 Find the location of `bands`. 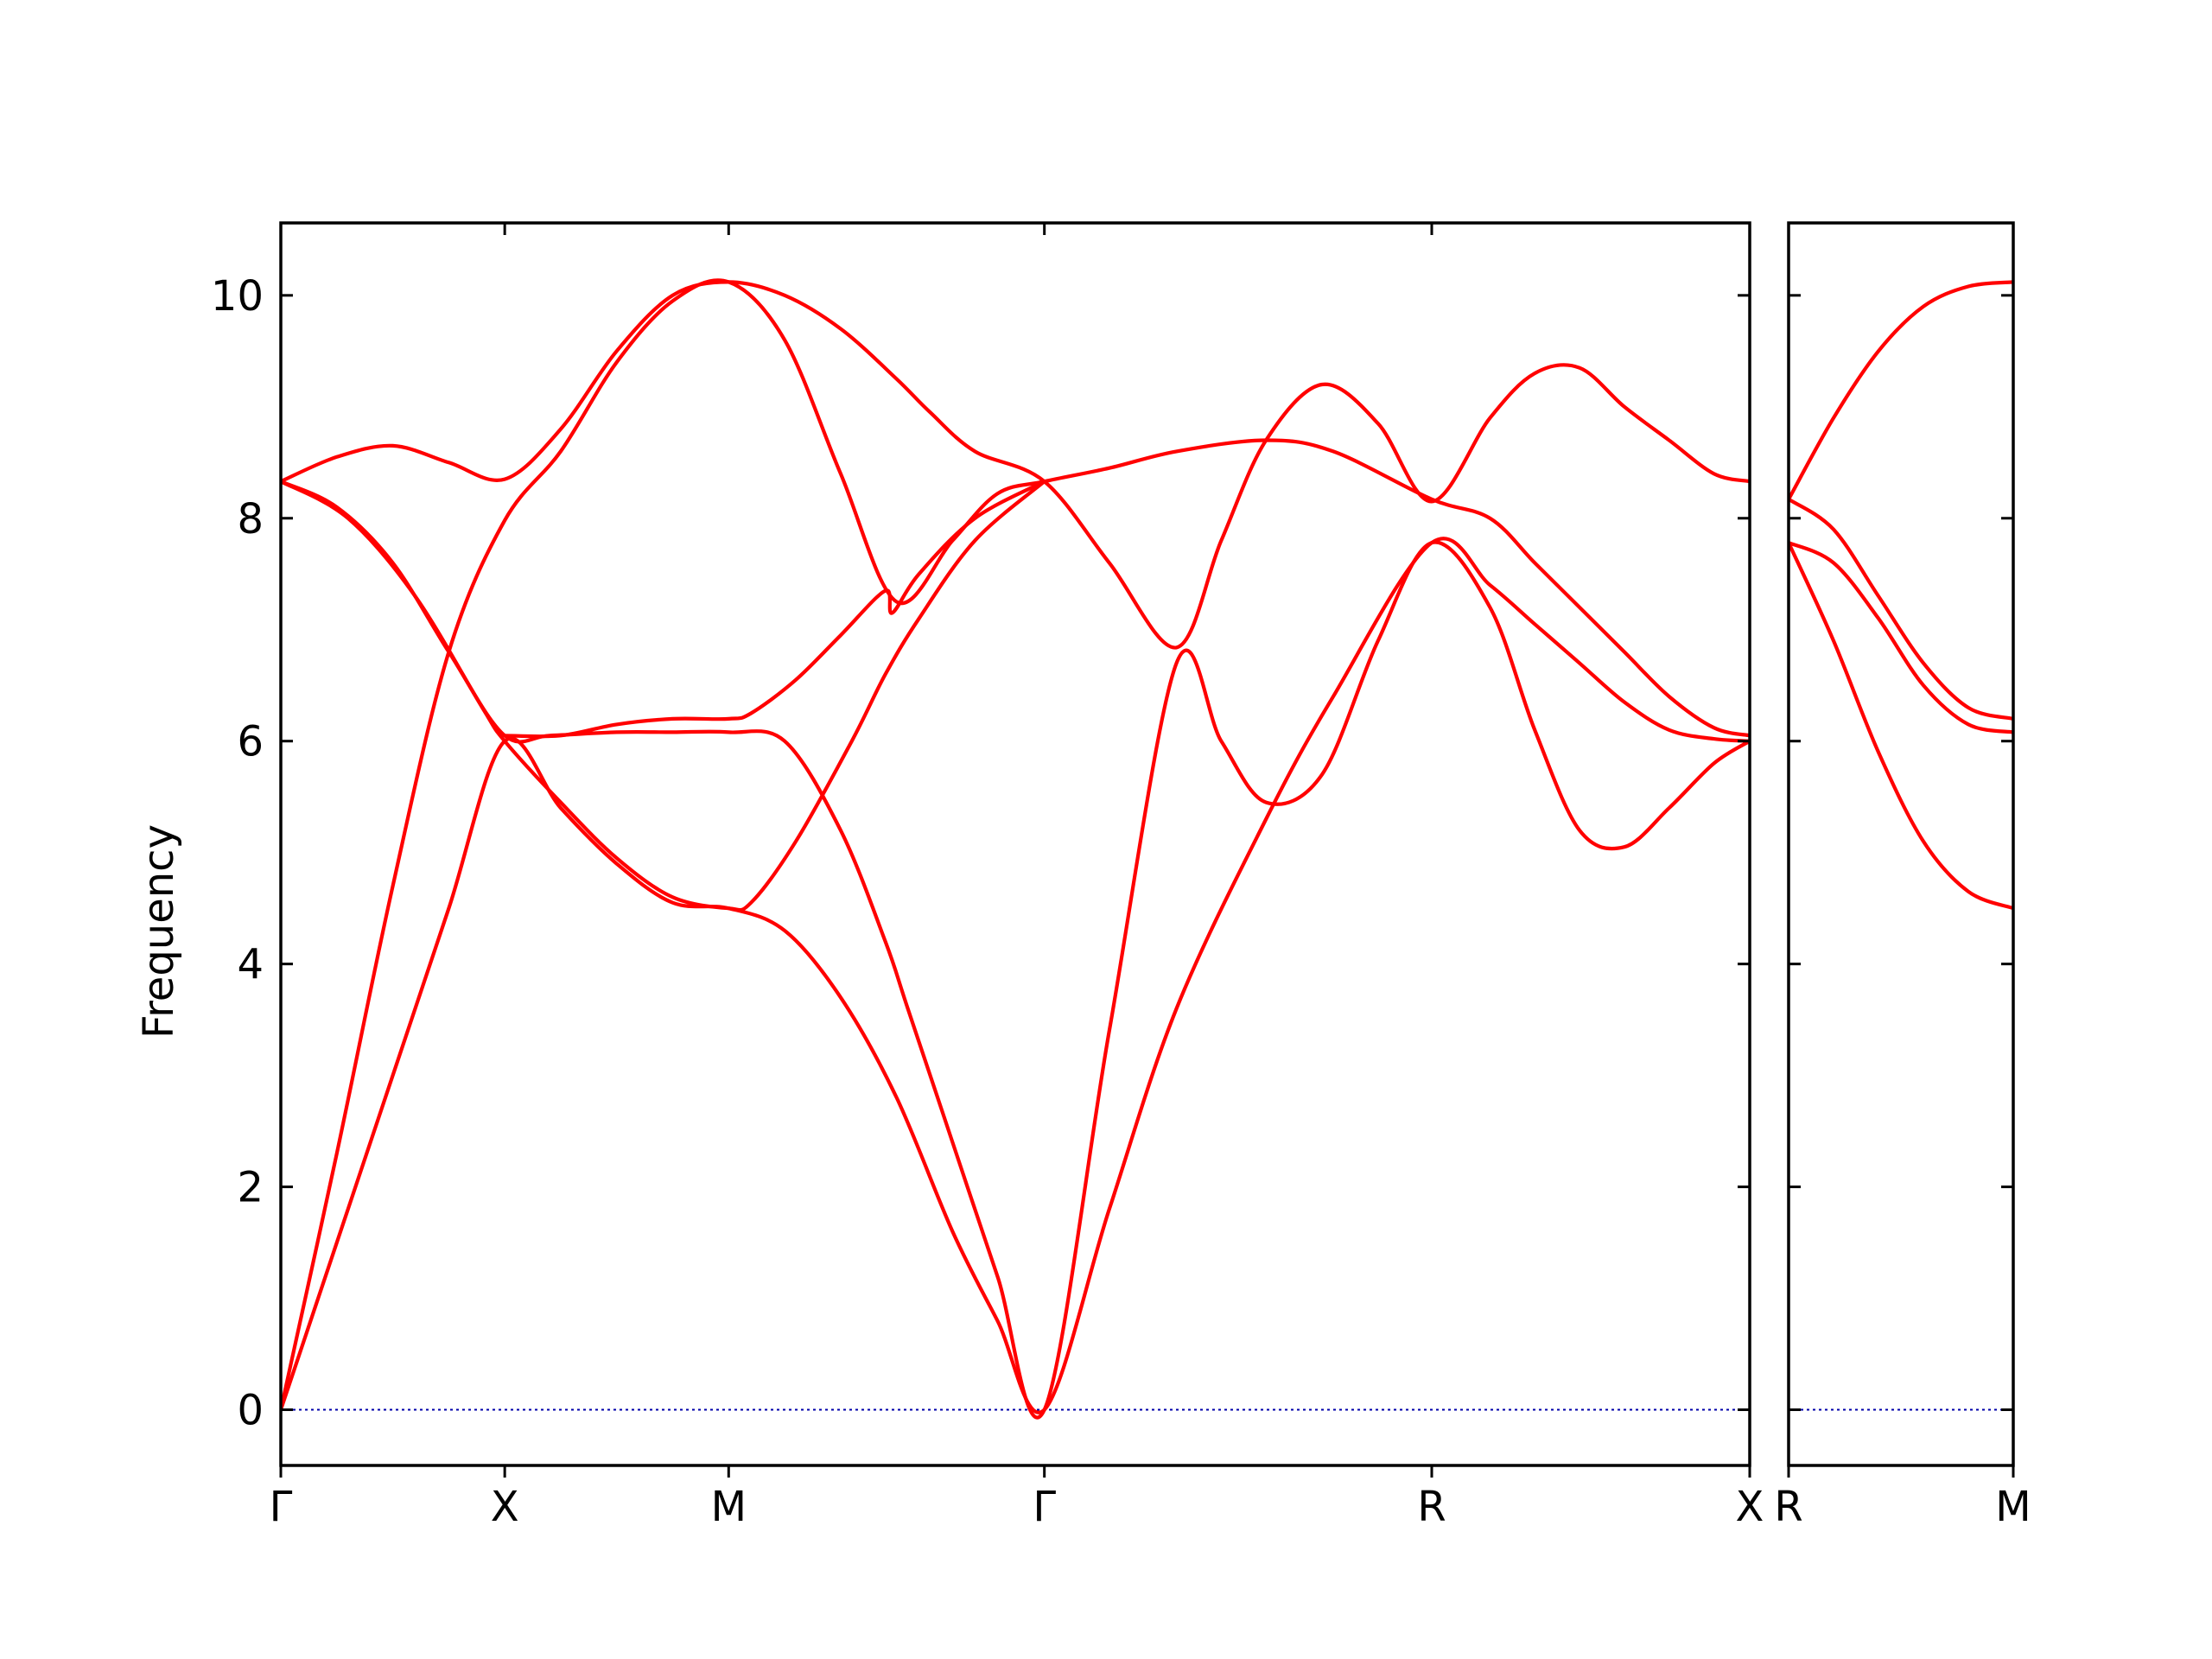

bands is located at coordinates (1901, 595).